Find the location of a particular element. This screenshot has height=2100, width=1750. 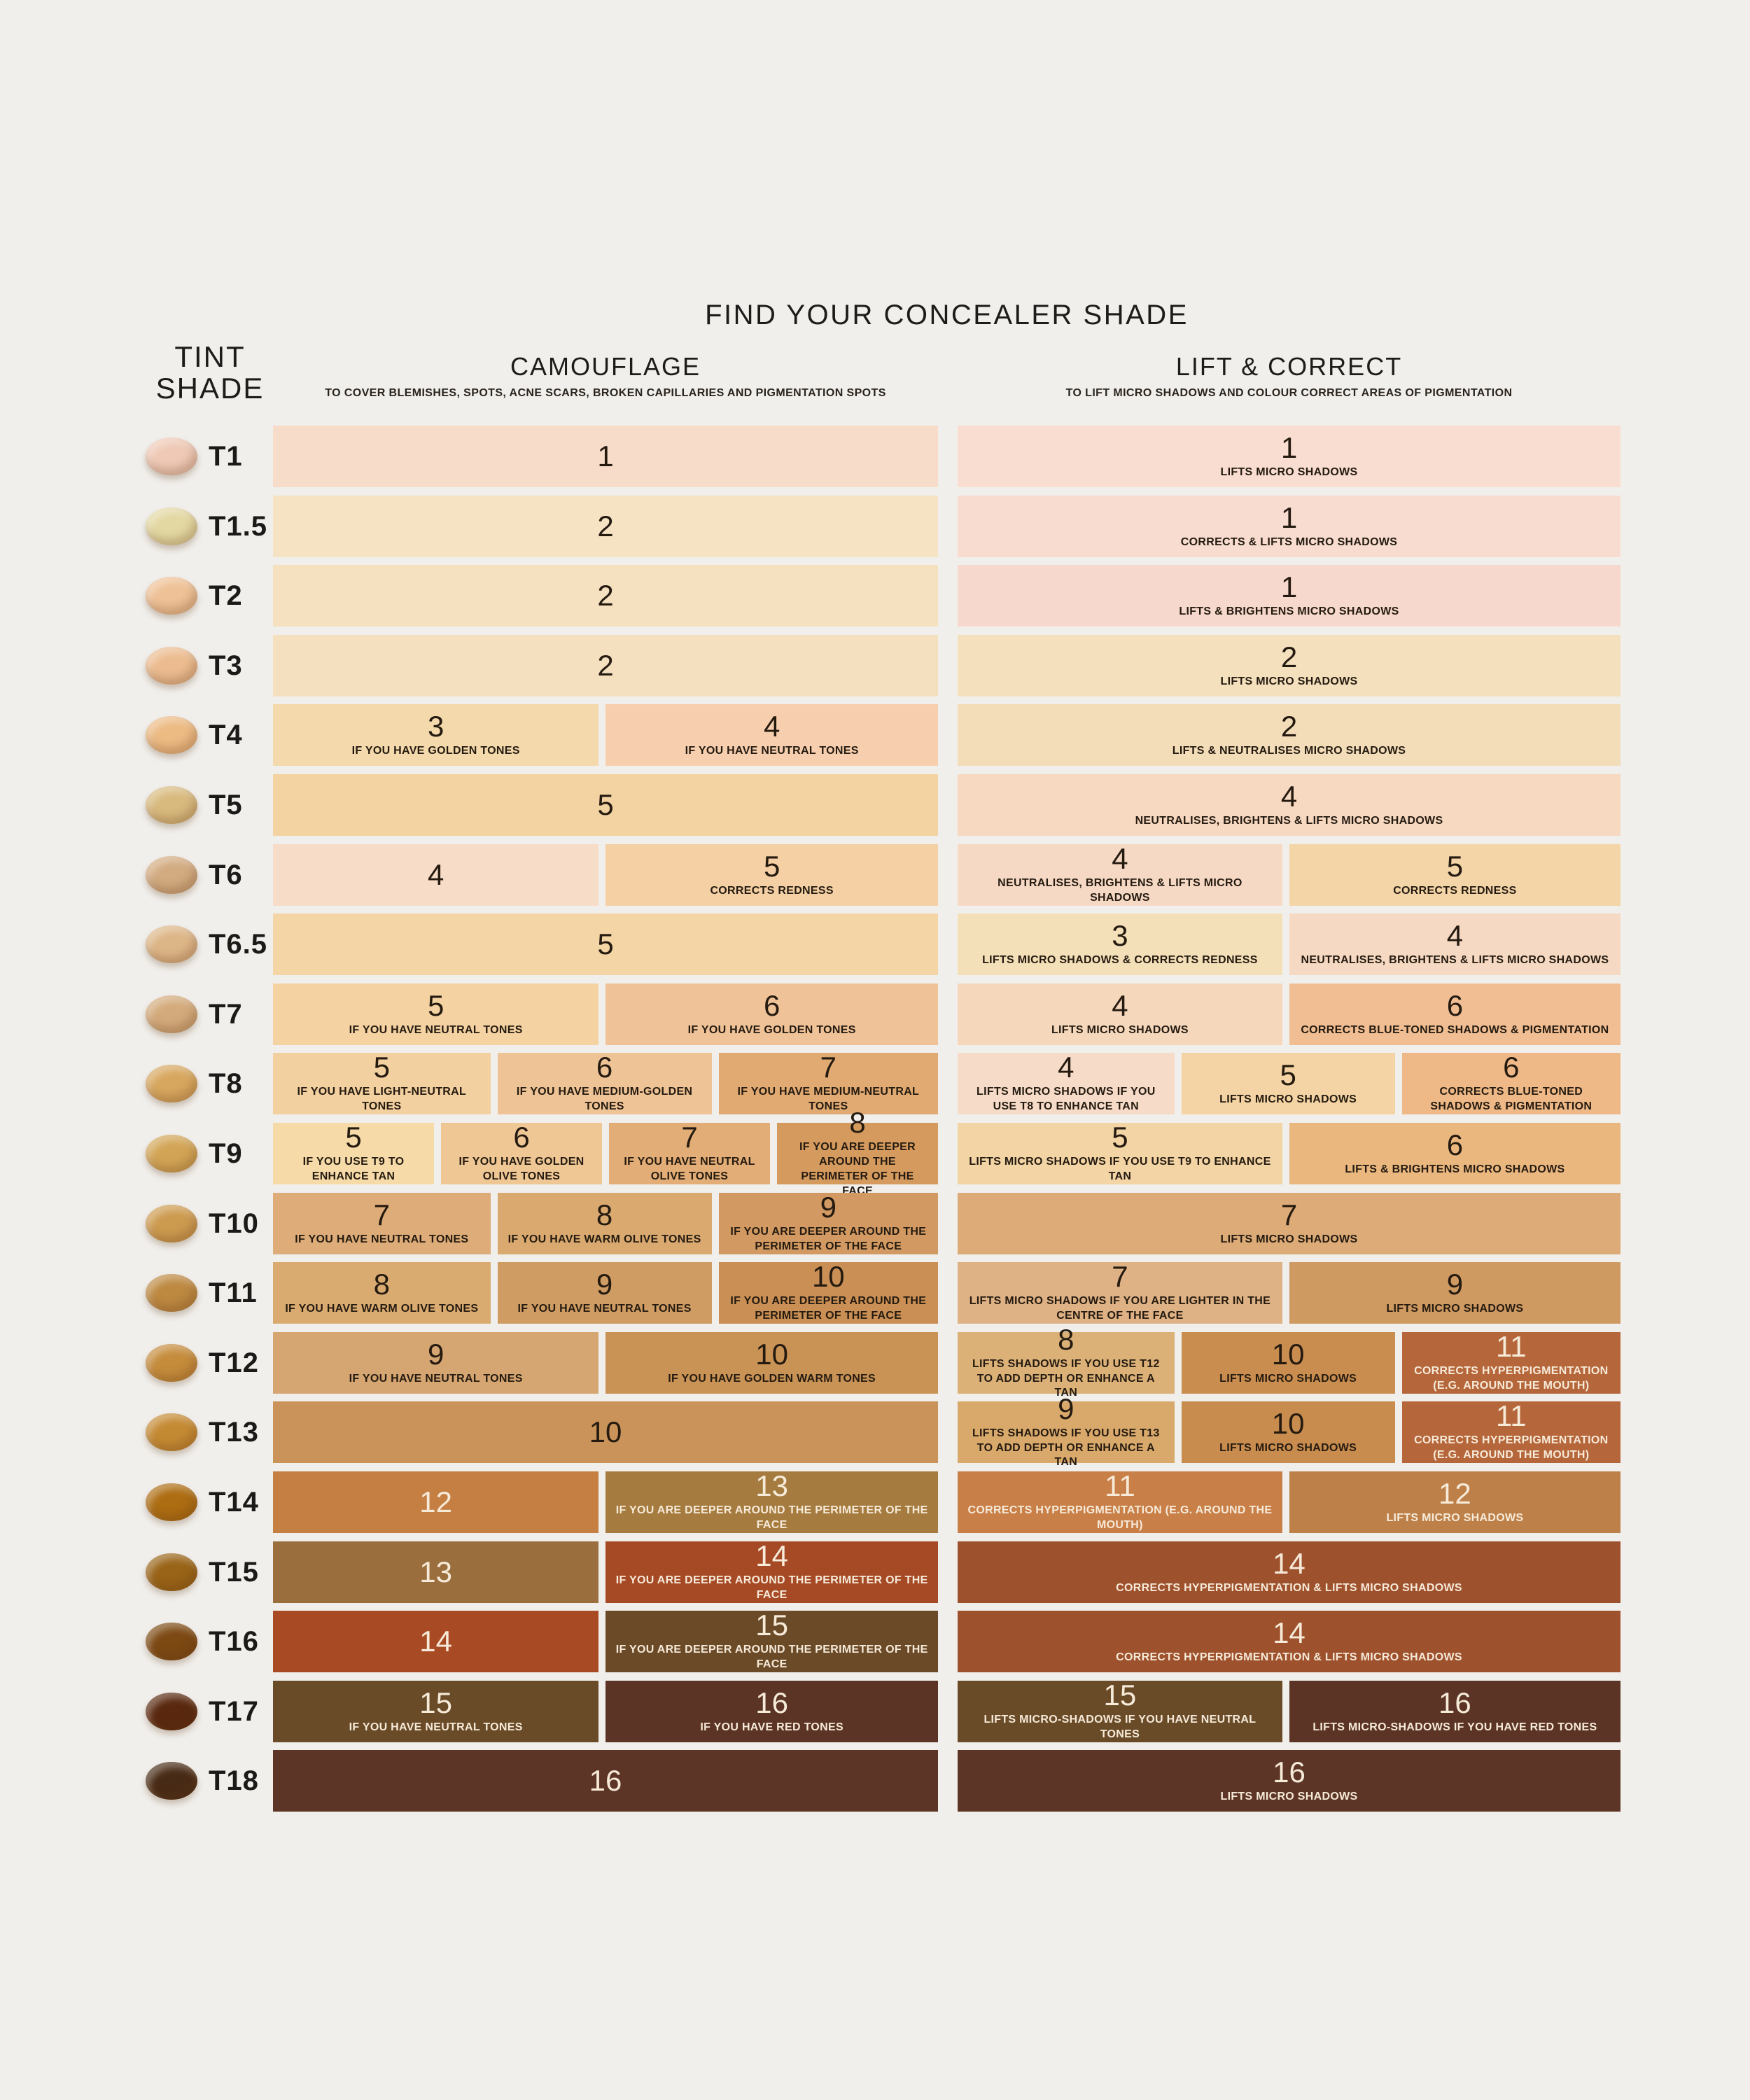

lift-correct-segment: 10 LIFTS MICRO SHADOWS is located at coordinates (1288, 1363).